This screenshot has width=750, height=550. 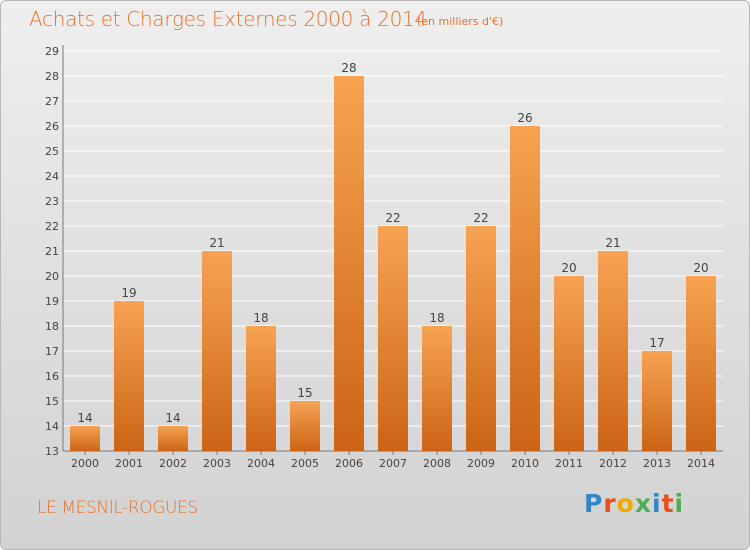 What do you see at coordinates (525, 288) in the screenshot?
I see `bar-2010` at bounding box center [525, 288].